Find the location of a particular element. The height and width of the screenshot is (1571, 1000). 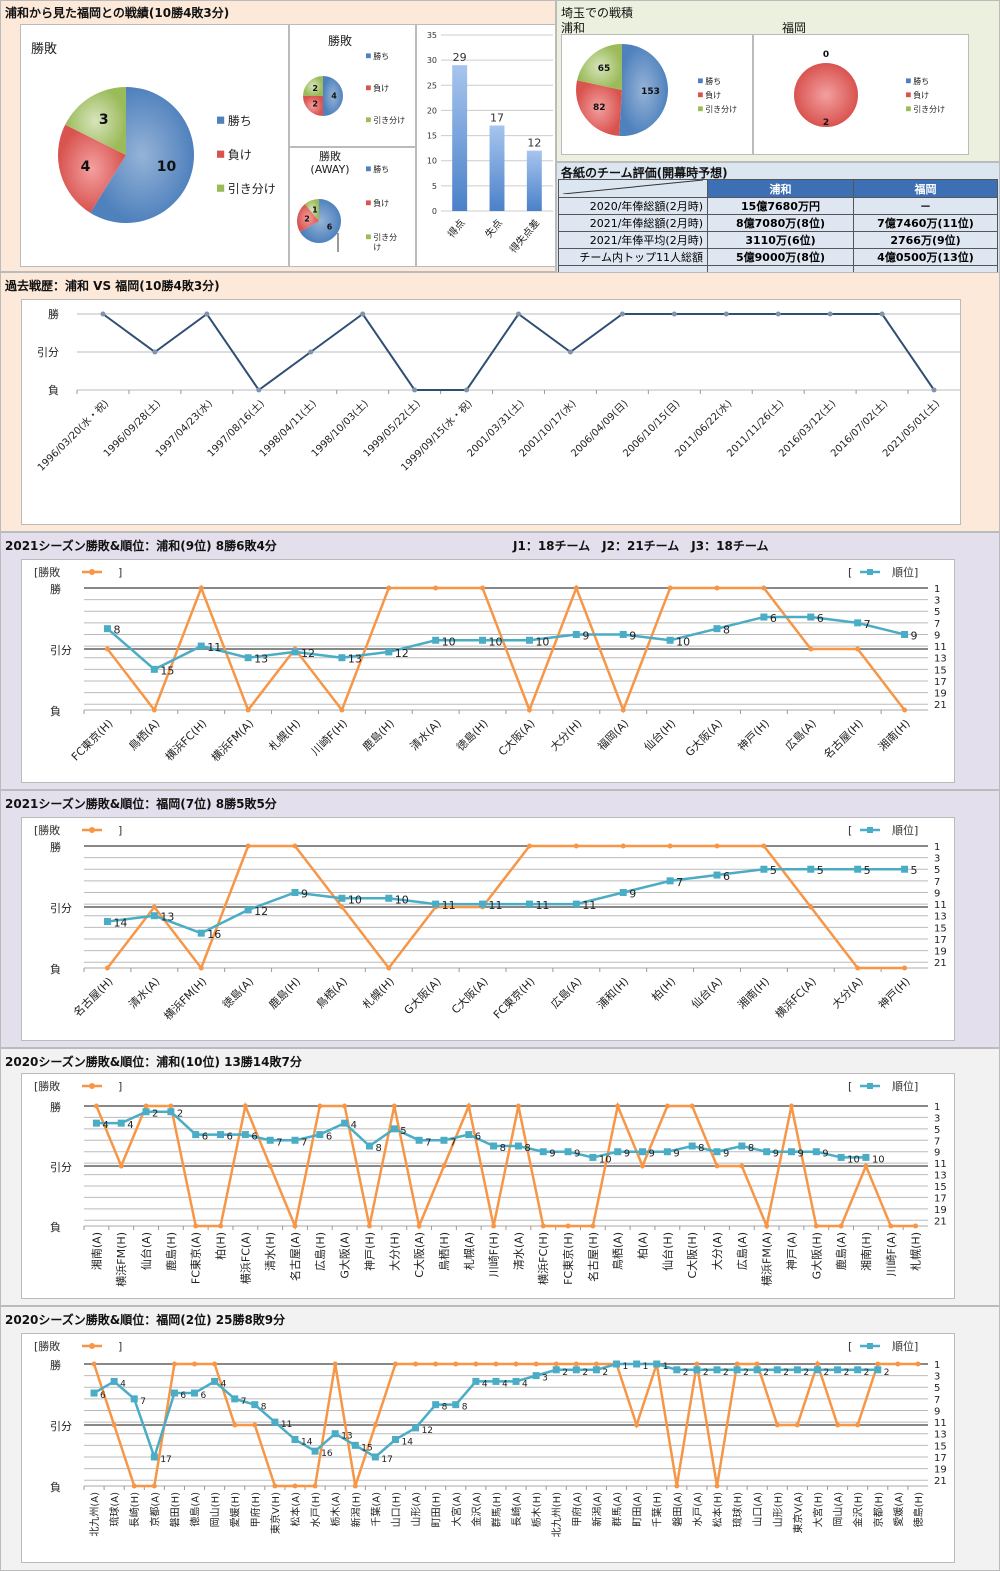

x-tick-label: 清水(H) is located at coordinates (270, 1251).